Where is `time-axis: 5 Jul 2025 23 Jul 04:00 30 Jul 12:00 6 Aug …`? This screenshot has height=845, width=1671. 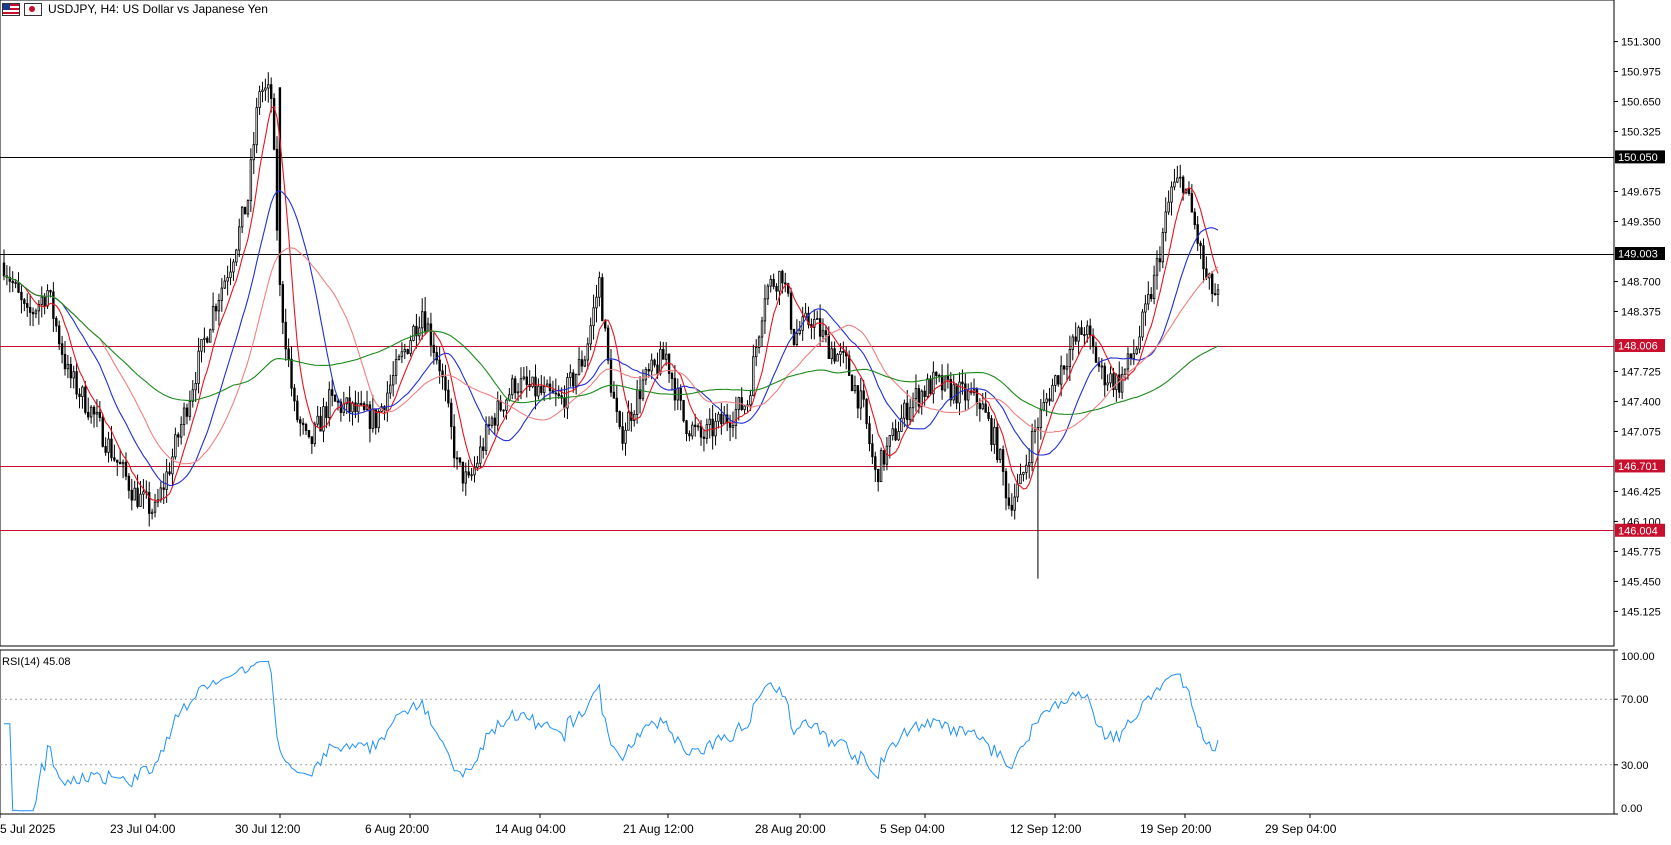
time-axis: 5 Jul 2025 23 Jul 04:00 30 Jul 12:00 6 Aug … is located at coordinates (668, 825).